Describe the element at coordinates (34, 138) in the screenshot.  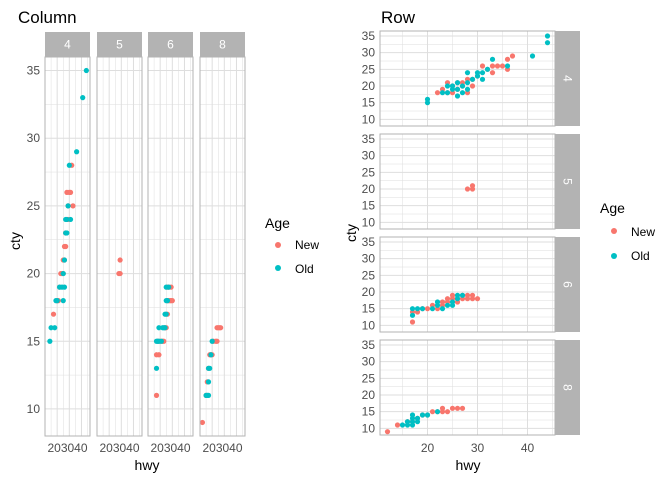
I see `y-tick-label: 30` at that location.